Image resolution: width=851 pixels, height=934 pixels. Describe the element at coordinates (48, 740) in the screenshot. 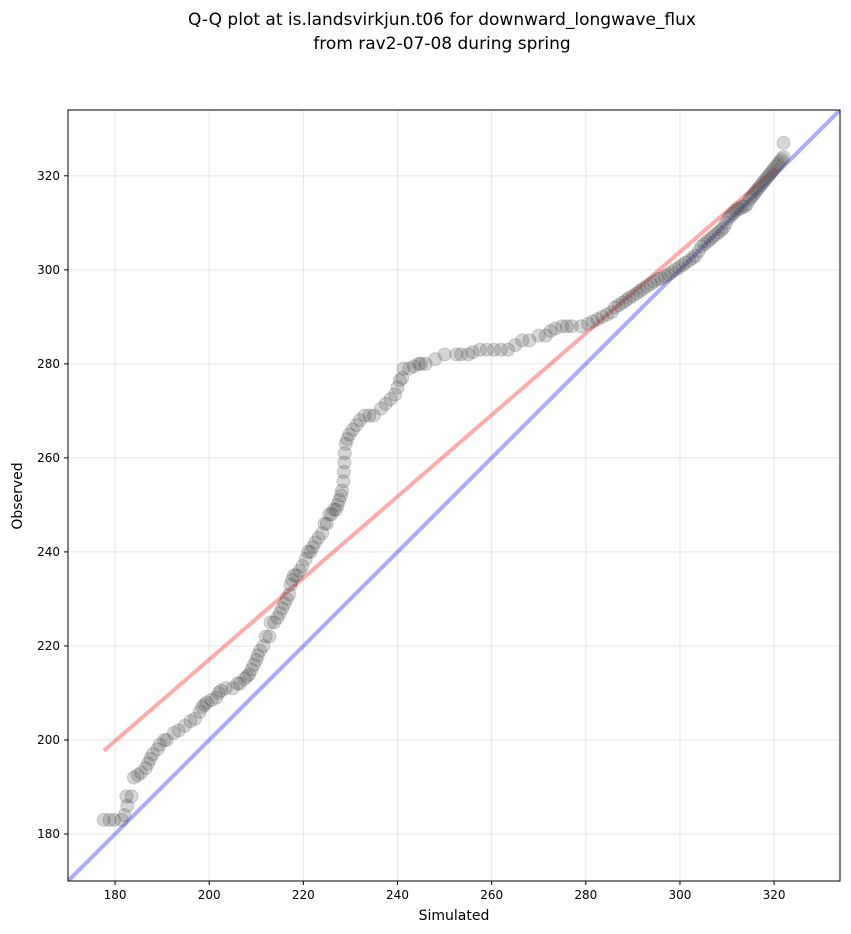

I see `y-tick-label: 200` at that location.